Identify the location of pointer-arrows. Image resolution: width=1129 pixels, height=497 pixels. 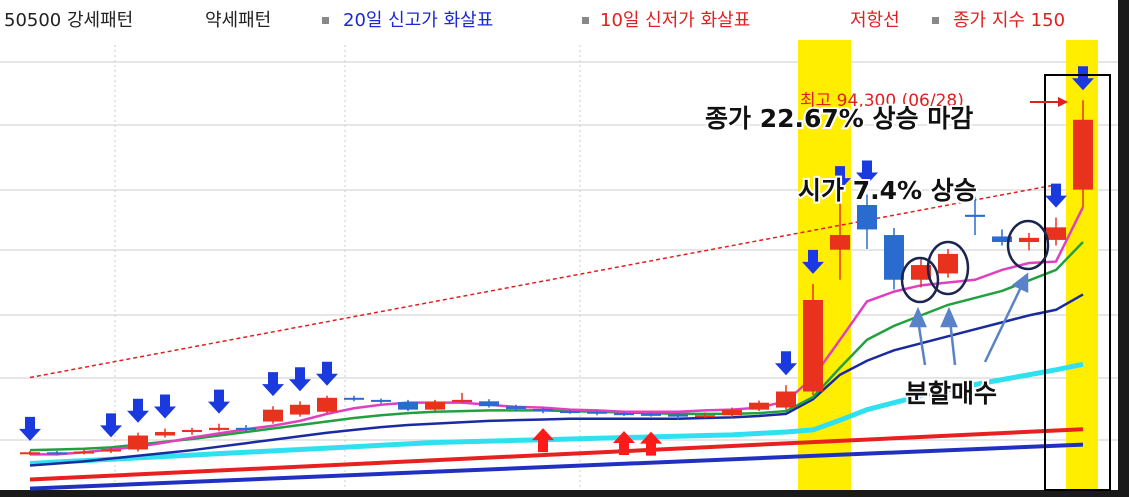
(969, 319).